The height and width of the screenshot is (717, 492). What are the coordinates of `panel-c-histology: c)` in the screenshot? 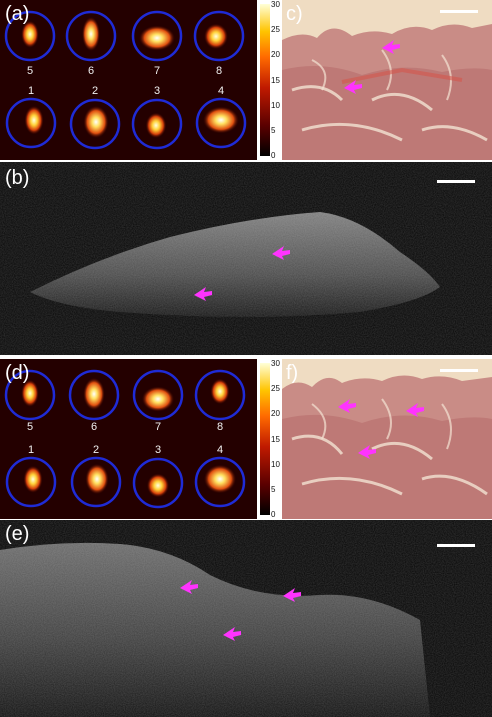 It's located at (387, 80).